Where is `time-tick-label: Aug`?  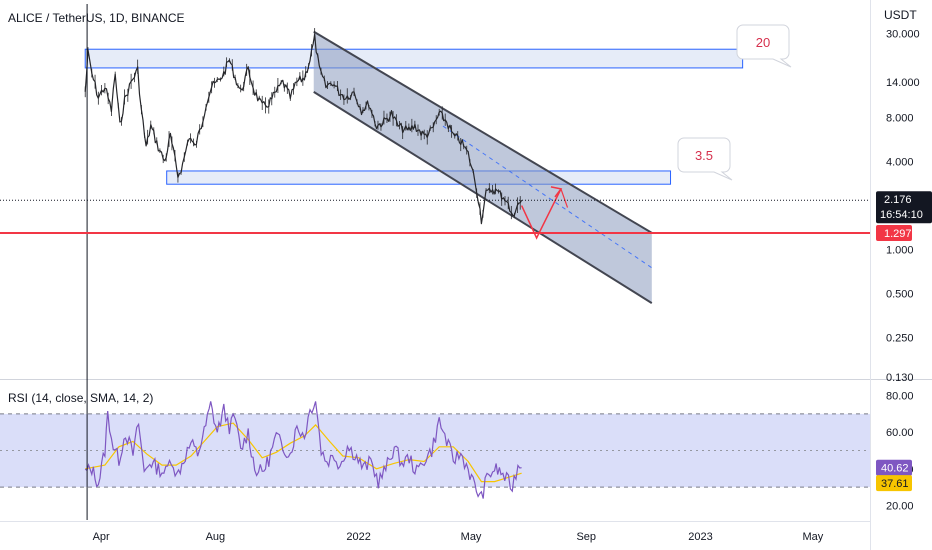
time-tick-label: Aug is located at coordinates (216, 537).